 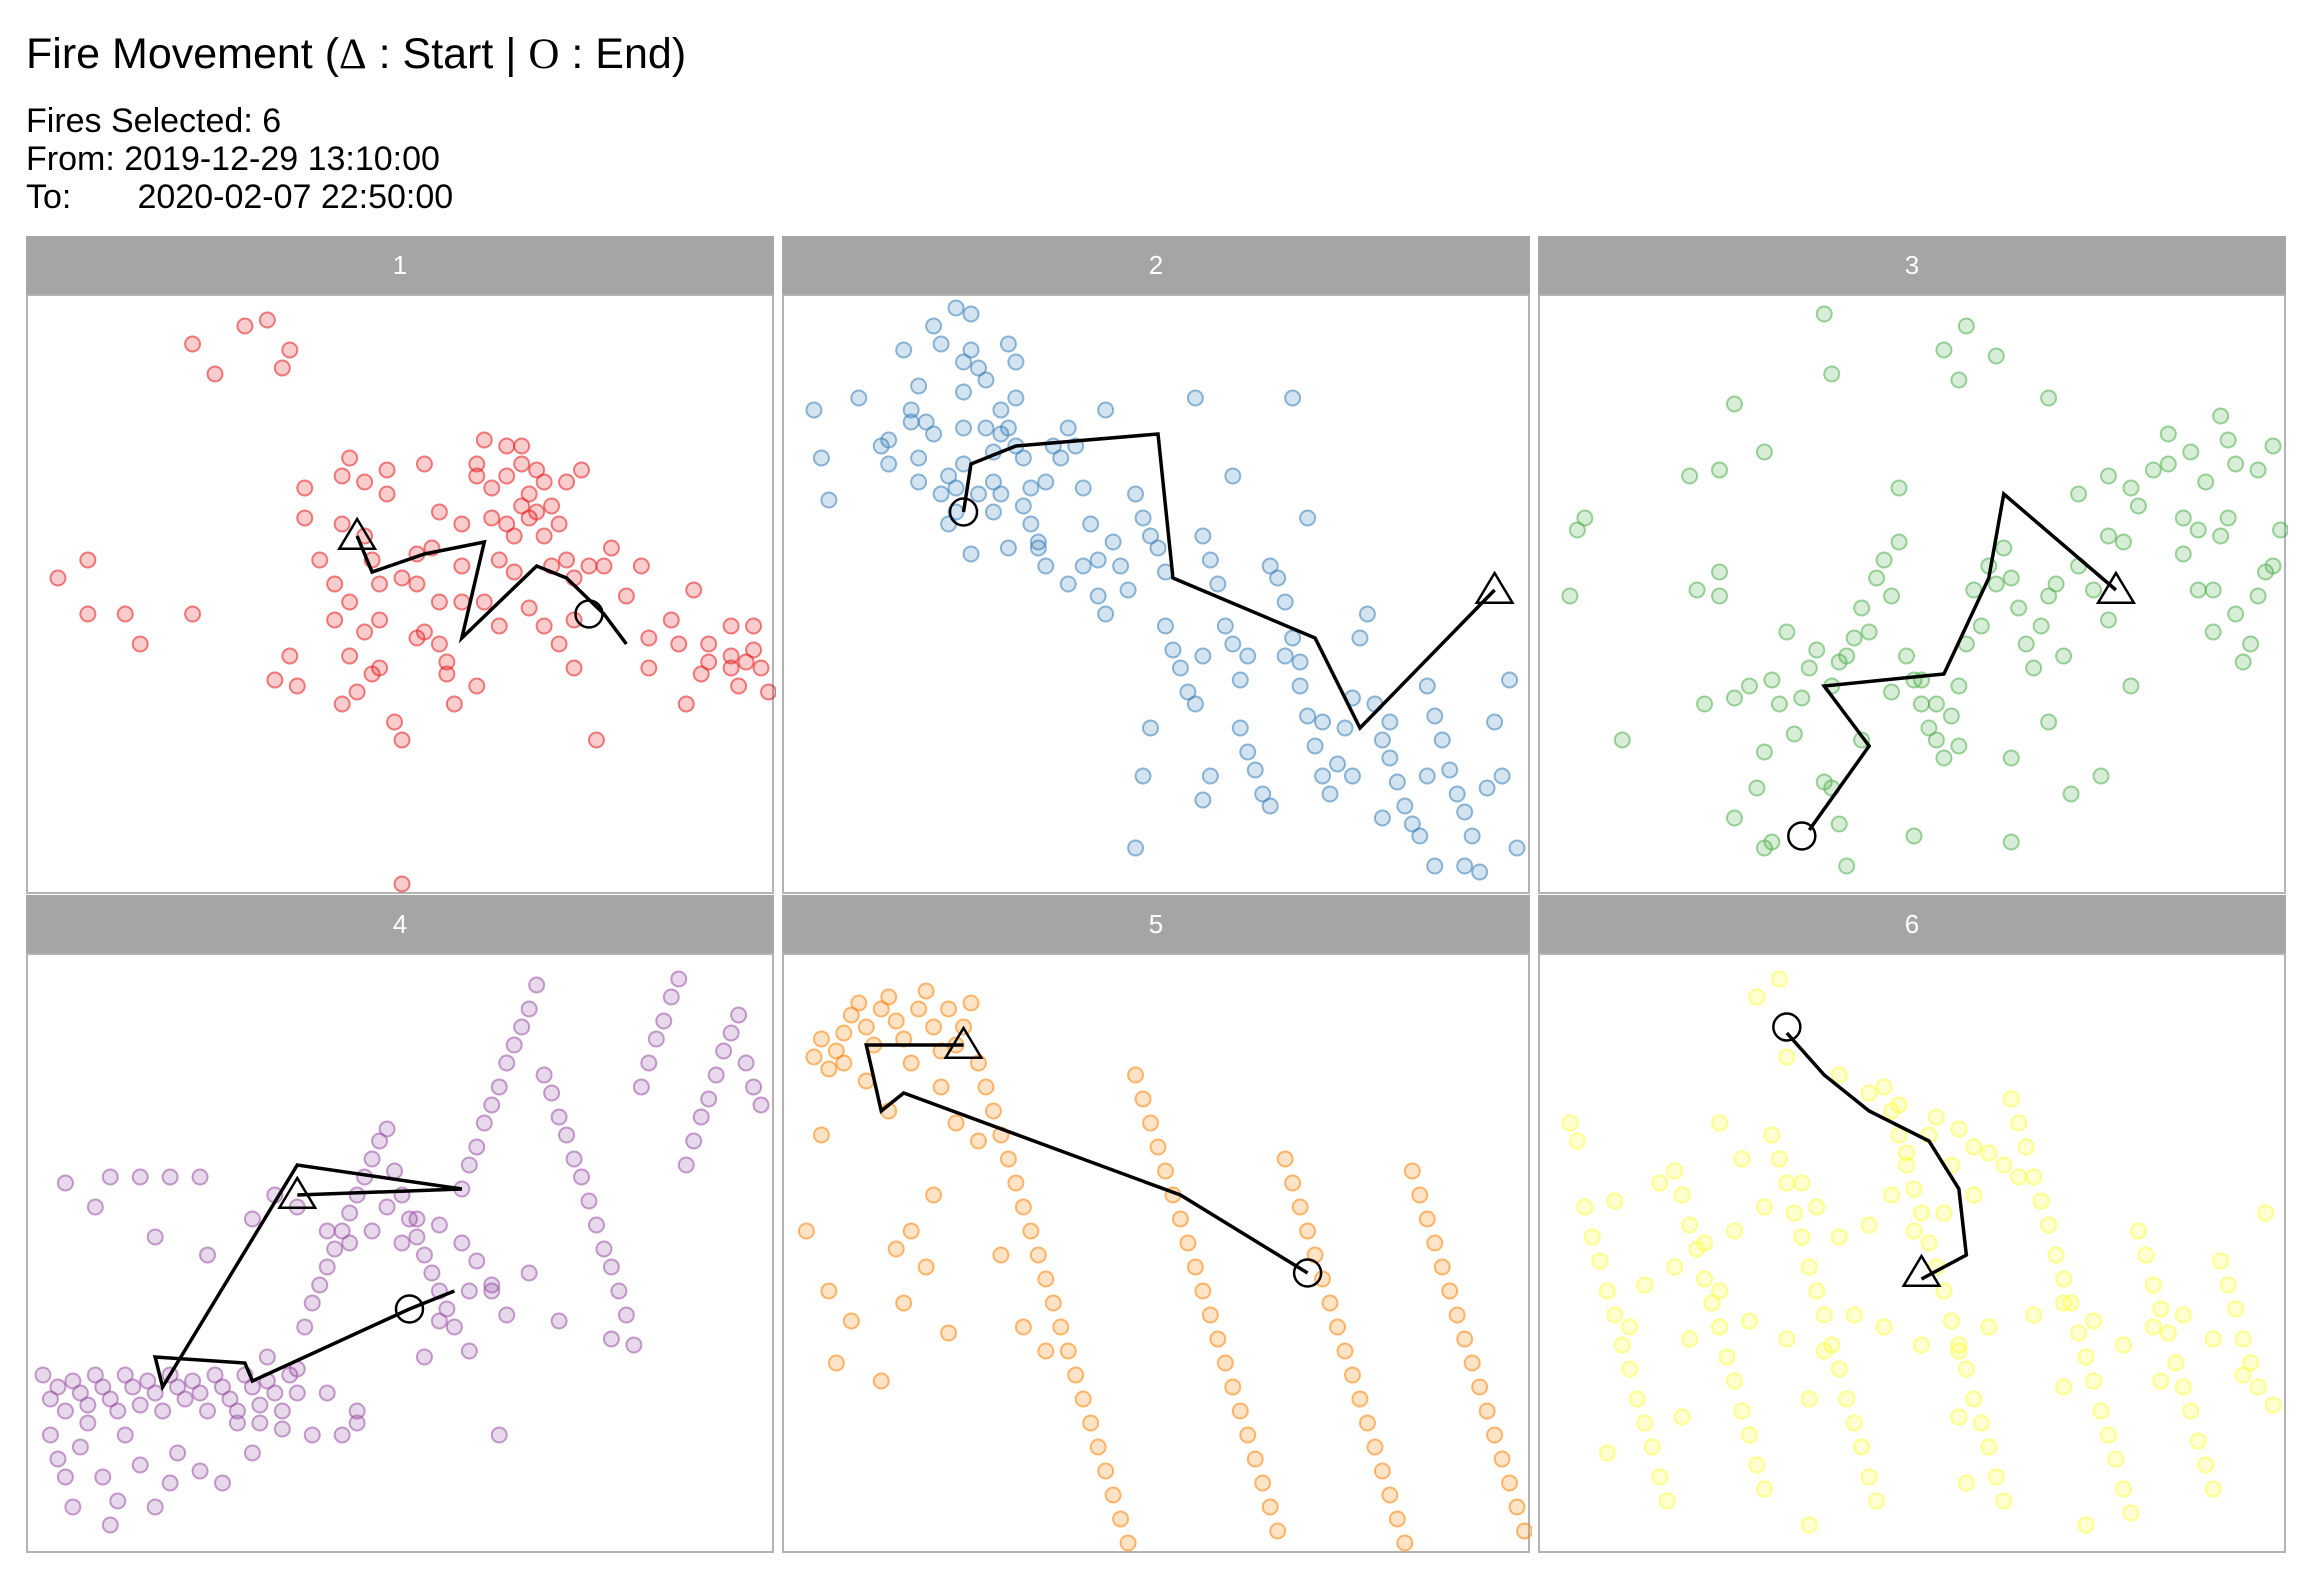 What do you see at coordinates (297, 1192) in the screenshot?
I see `start-marker` at bounding box center [297, 1192].